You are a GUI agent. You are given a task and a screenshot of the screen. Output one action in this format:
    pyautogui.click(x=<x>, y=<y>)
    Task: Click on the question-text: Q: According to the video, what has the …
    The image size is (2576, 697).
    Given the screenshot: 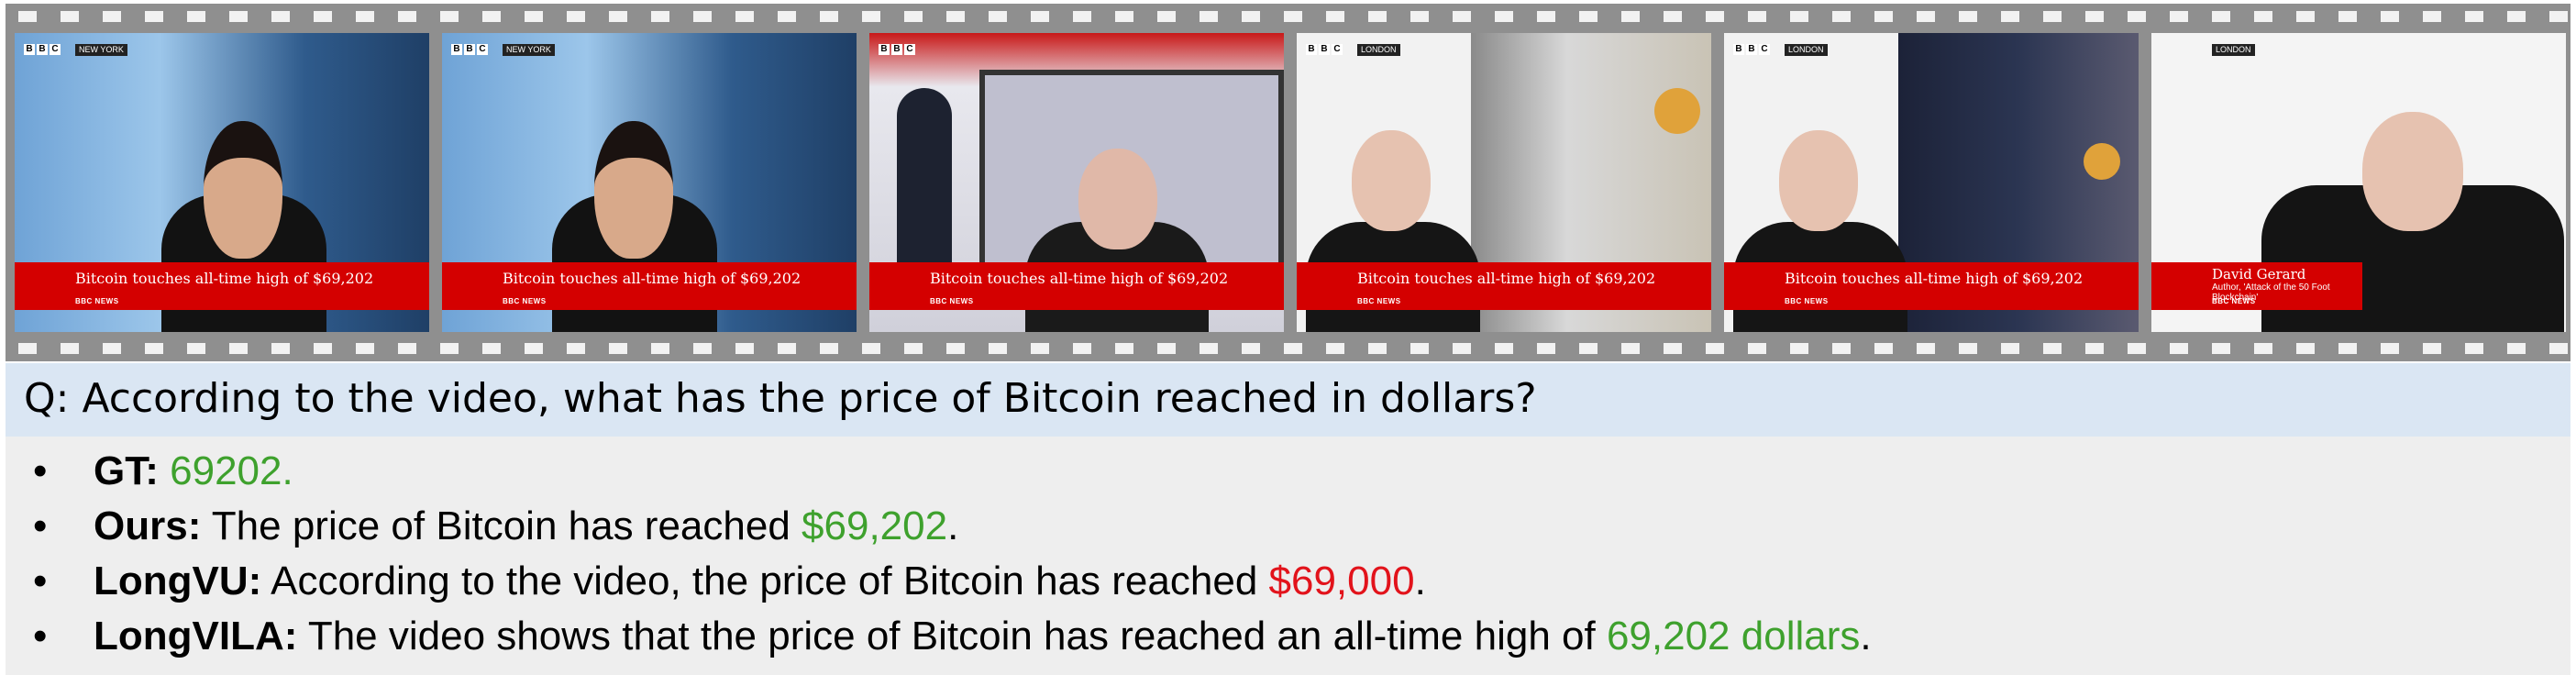 What is the action you would take?
    pyautogui.click(x=780, y=398)
    